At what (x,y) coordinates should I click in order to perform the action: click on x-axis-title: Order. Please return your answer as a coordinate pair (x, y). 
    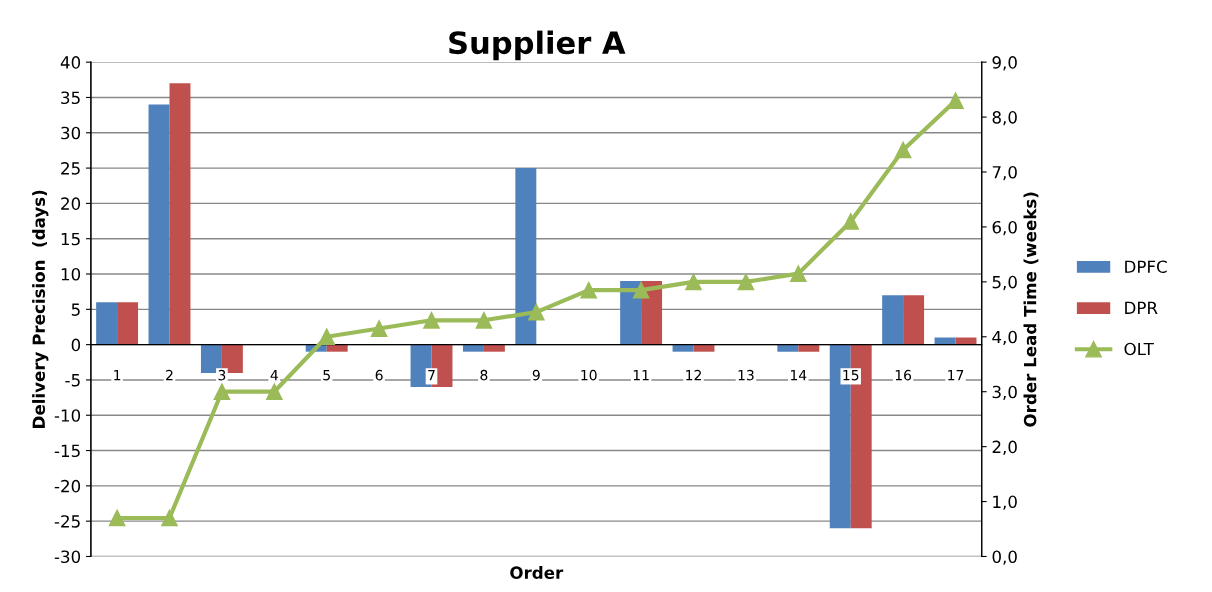
    Looking at the image, I should click on (537, 572).